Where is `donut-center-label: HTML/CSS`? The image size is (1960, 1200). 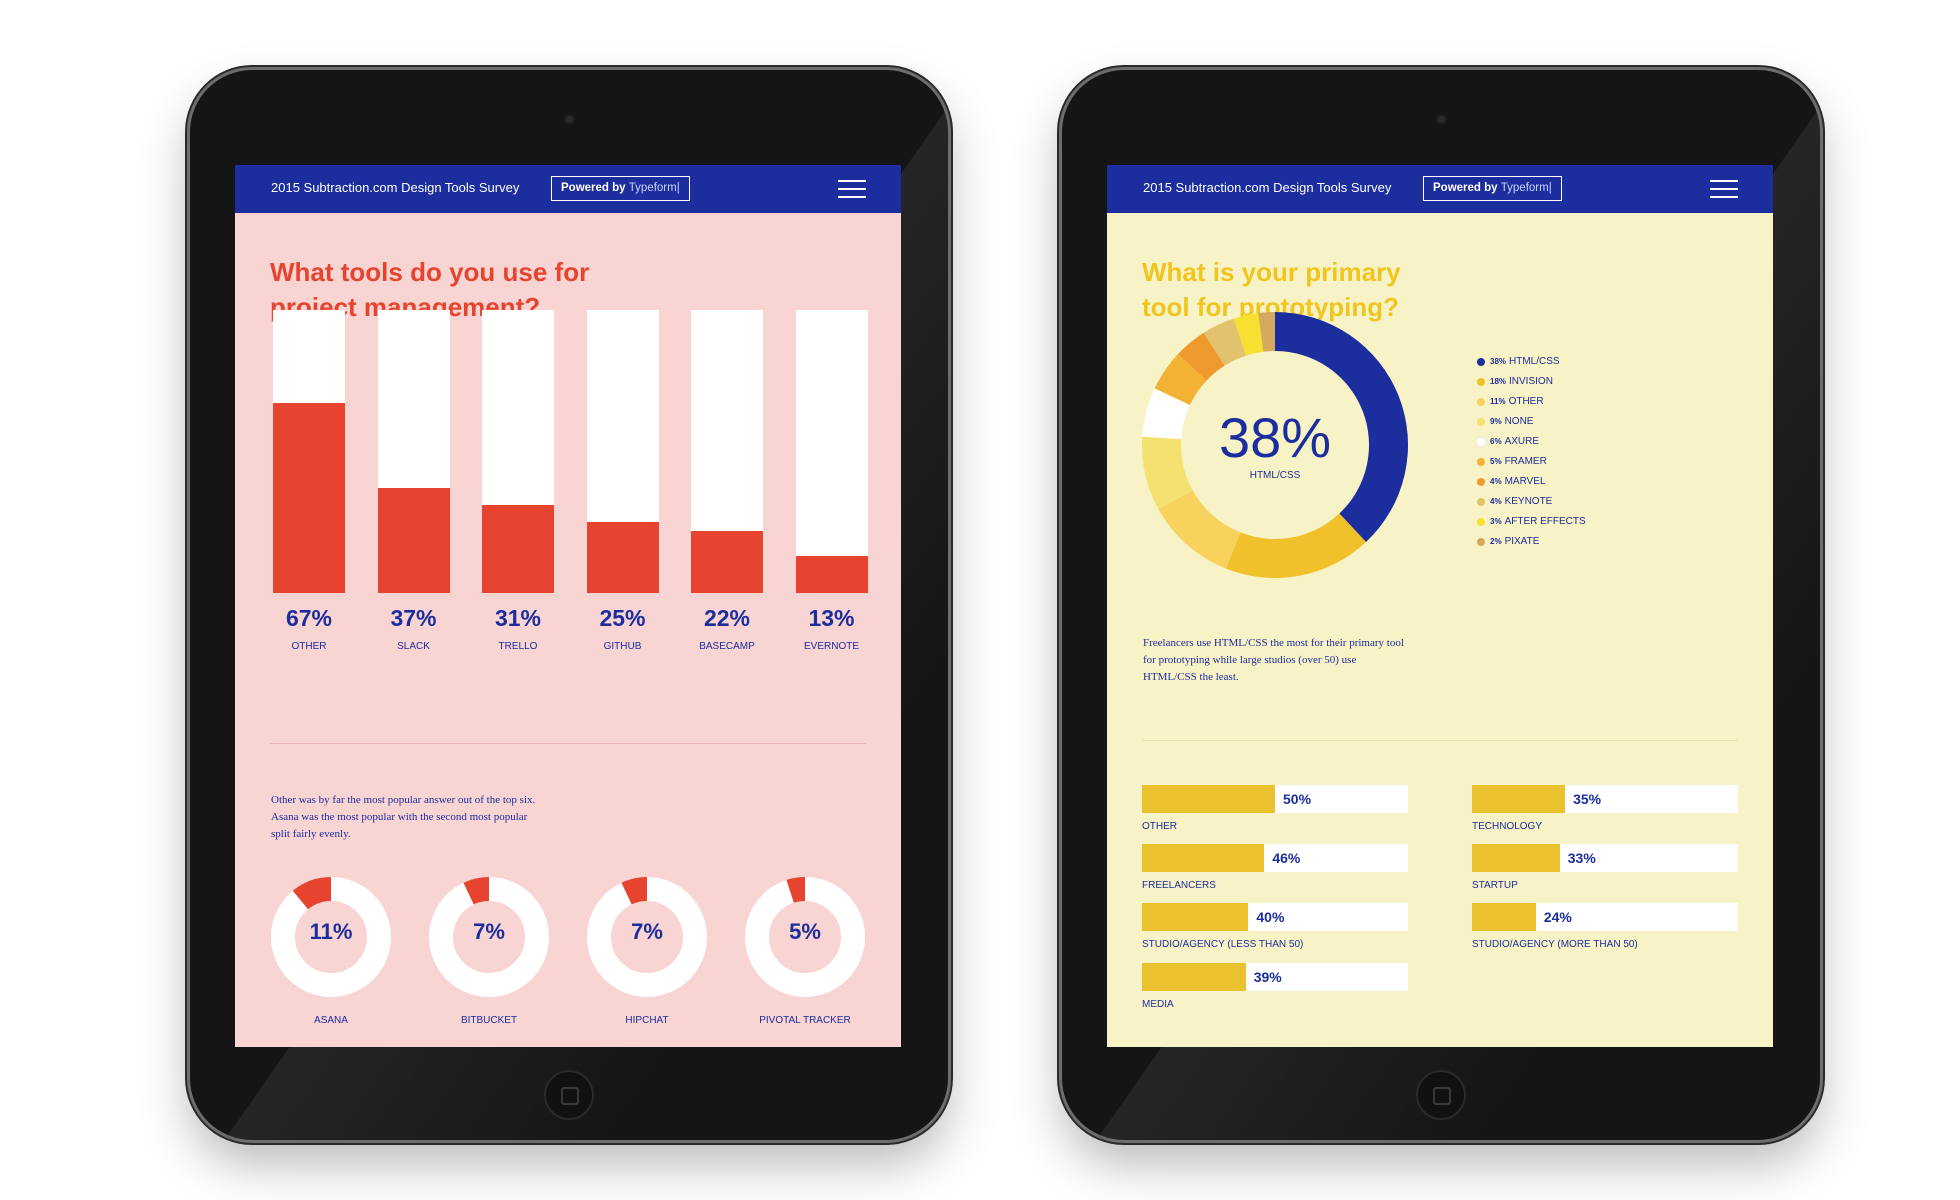
donut-center-label: HTML/CSS is located at coordinates (1275, 475).